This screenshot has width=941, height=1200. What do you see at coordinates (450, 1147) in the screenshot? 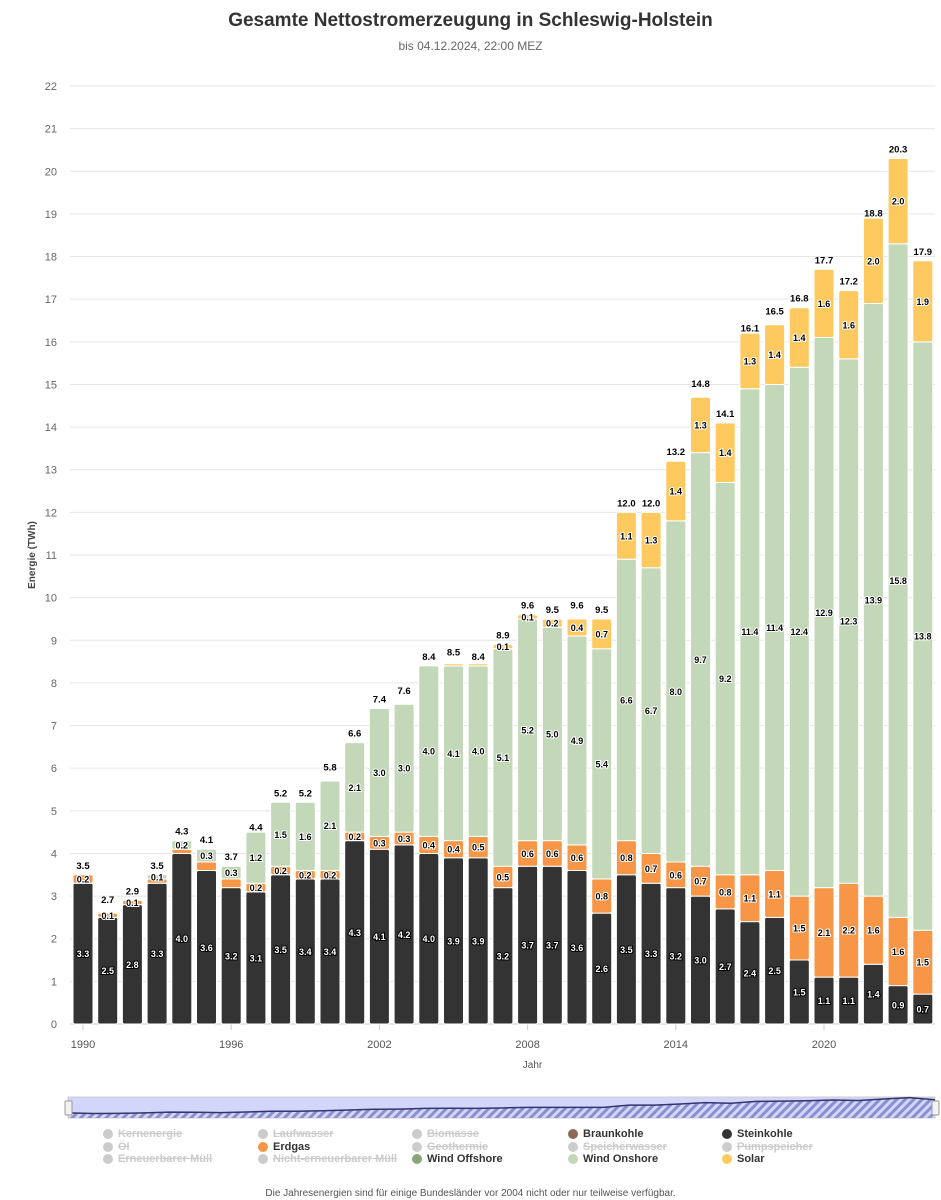
I see `legend-item-geothermie: Geothermie` at bounding box center [450, 1147].